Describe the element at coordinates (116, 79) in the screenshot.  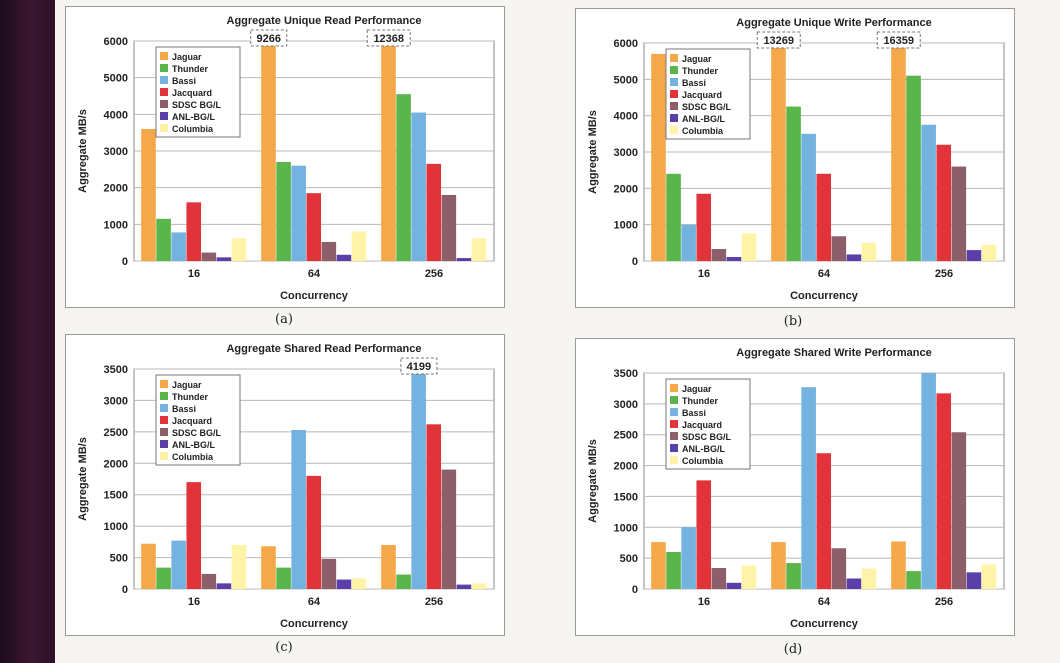
I see `y-tick-label: 5000` at that location.